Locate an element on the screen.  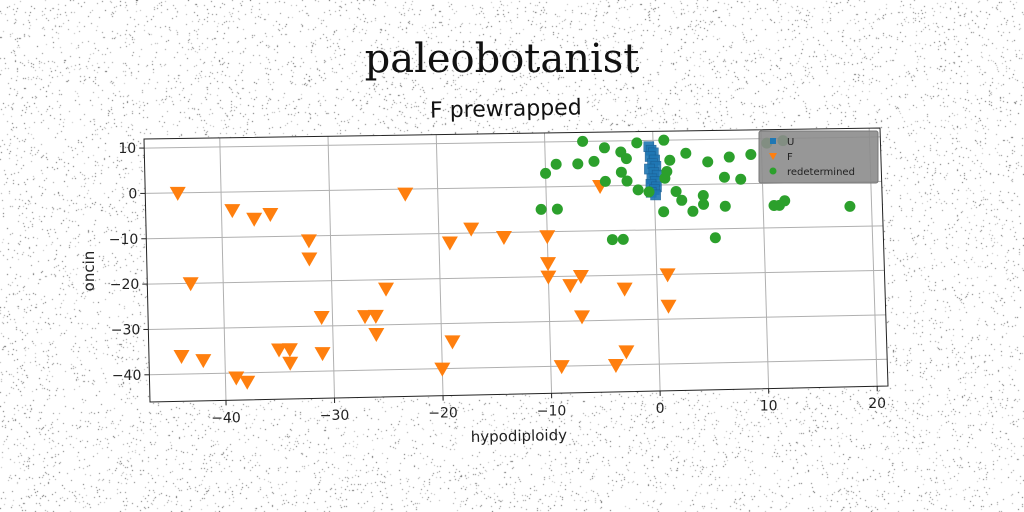
x-tick-label: −40 is located at coordinates (226, 418).